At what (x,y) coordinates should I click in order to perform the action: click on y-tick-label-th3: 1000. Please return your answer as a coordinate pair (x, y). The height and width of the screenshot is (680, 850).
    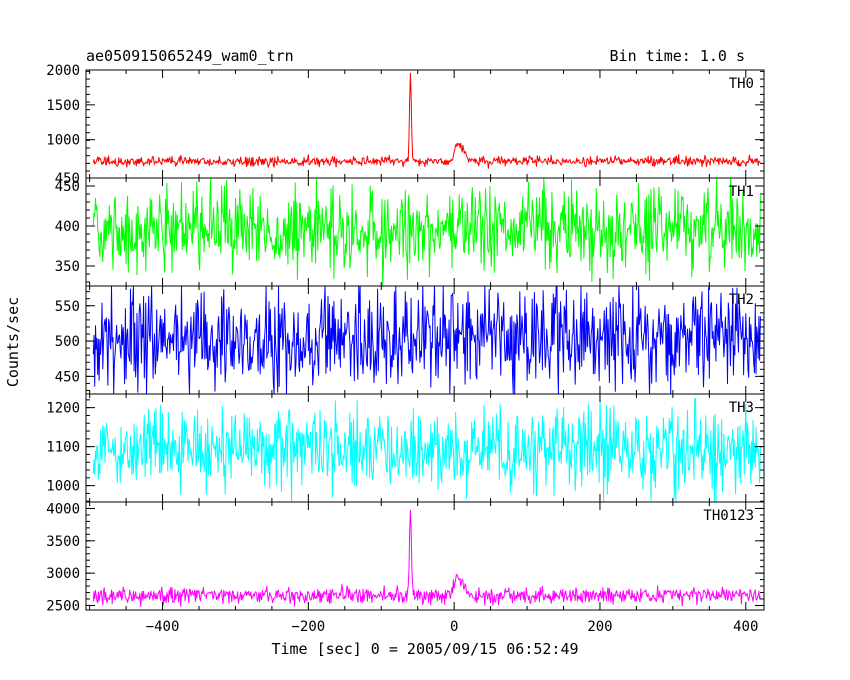
    Looking at the image, I should click on (63, 487).